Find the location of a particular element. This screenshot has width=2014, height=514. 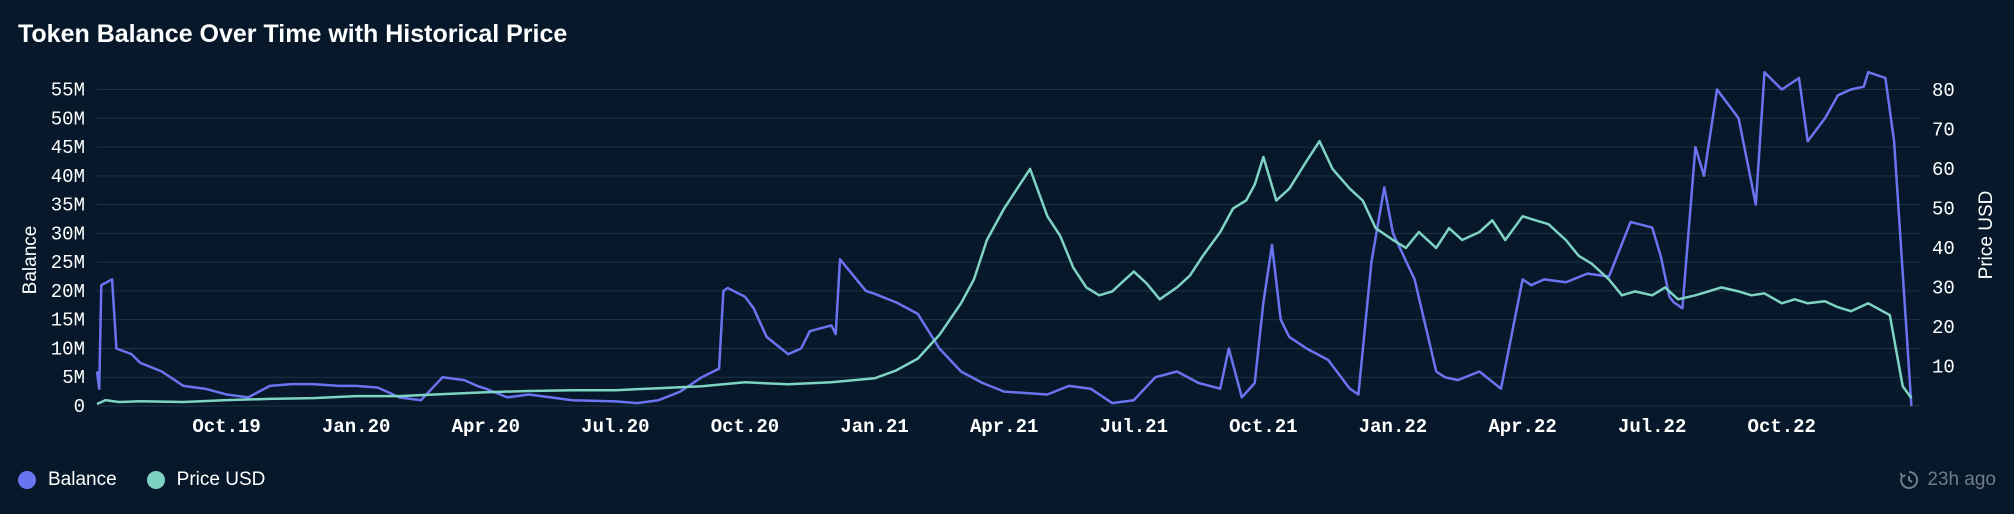

y2-tick-label: 20 is located at coordinates (1943, 328).